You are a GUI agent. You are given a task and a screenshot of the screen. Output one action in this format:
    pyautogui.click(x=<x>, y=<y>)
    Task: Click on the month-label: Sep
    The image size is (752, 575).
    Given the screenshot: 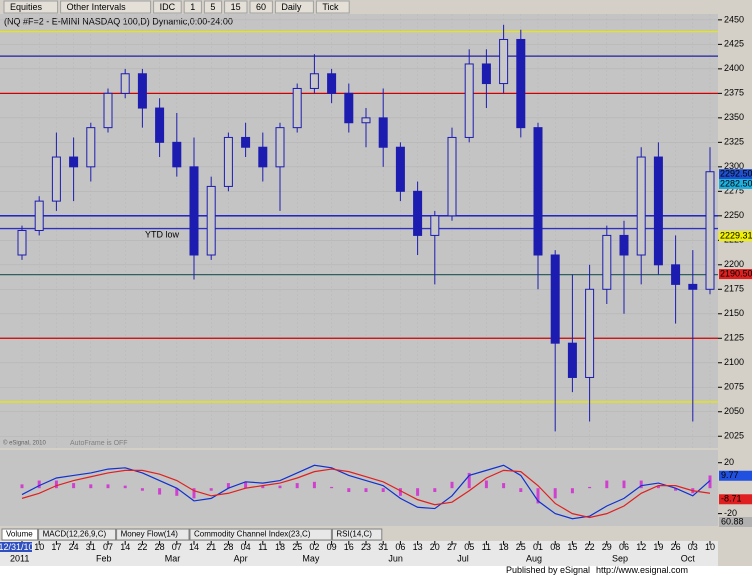 What is the action you would take?
    pyautogui.click(x=620, y=558)
    